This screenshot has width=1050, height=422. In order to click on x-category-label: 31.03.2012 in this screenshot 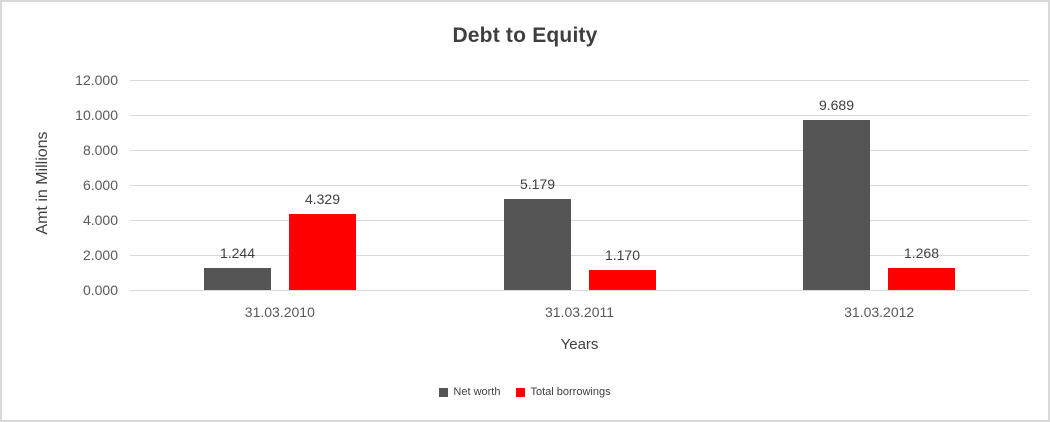, I will do `click(879, 312)`.